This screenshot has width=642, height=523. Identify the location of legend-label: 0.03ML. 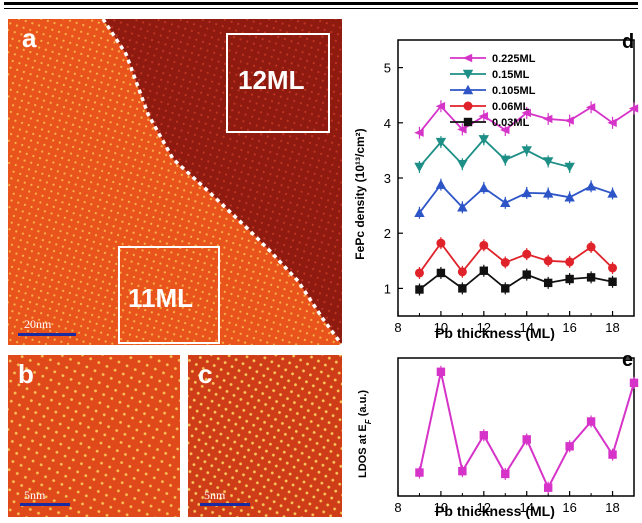
(511, 123).